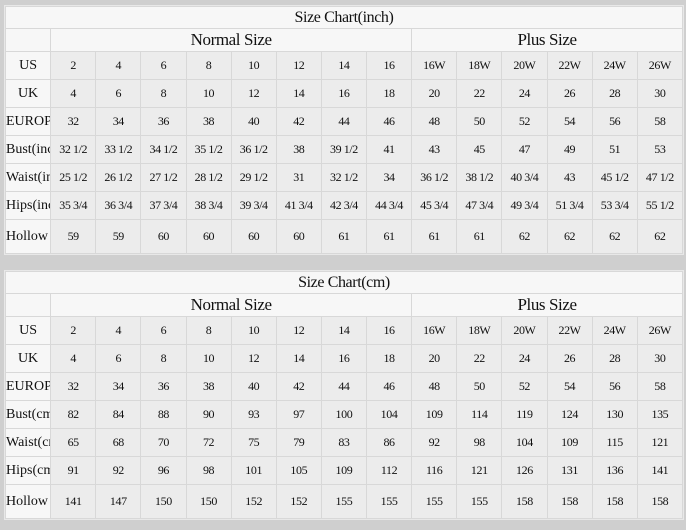  I want to click on size-cell: 42, so click(298, 121).